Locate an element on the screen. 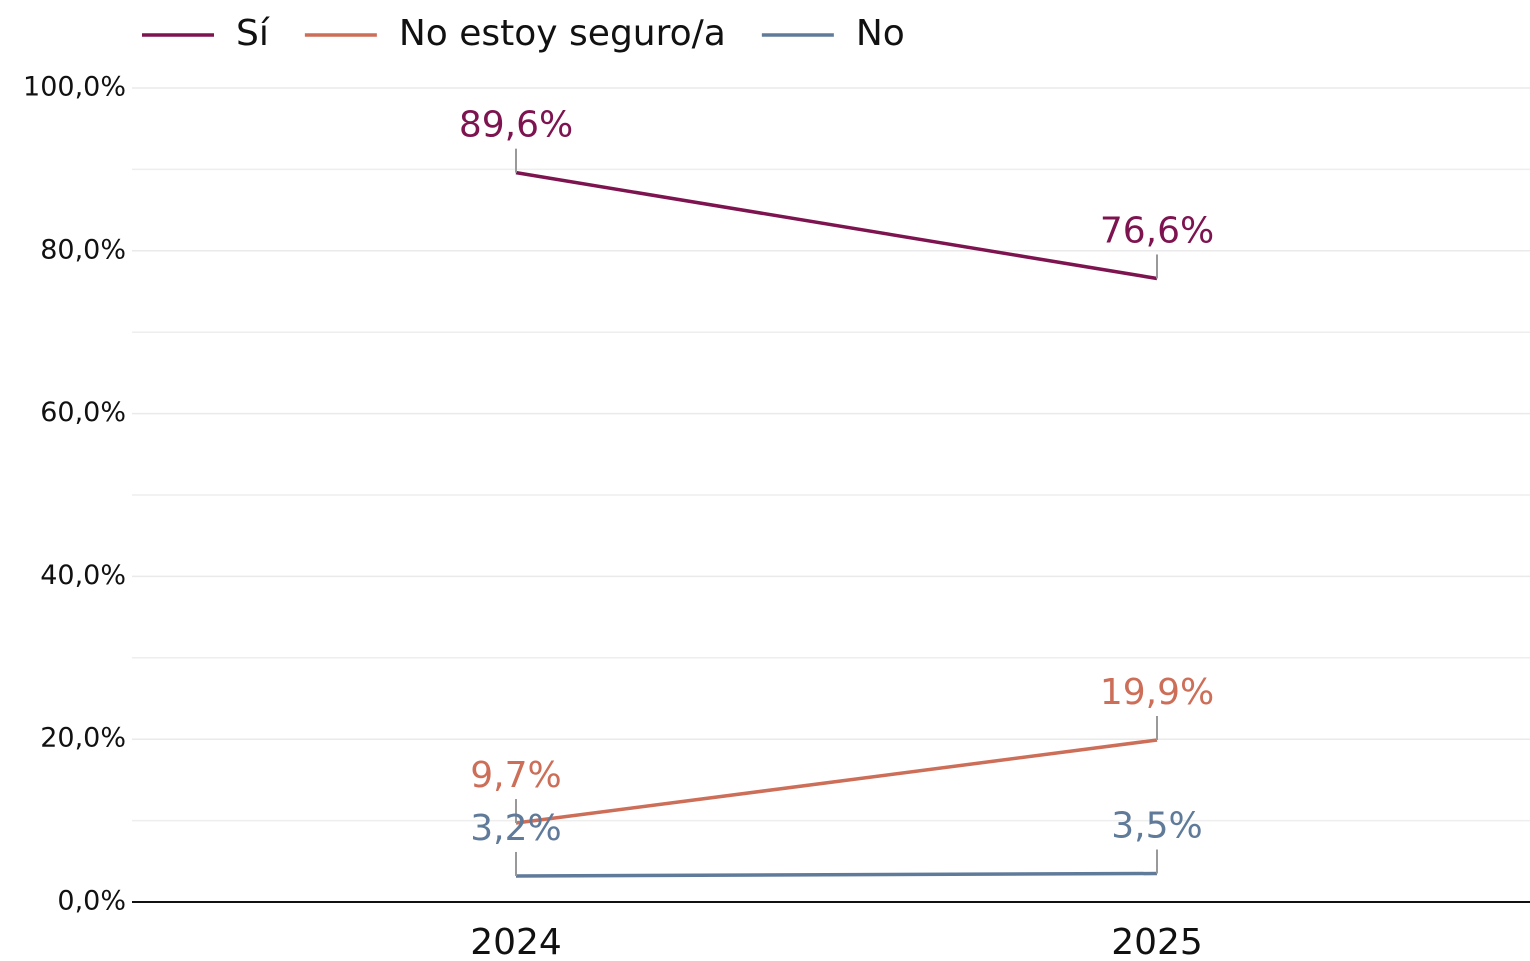 The height and width of the screenshot is (961, 1530). legend-label: No estoy seguro/a is located at coordinates (562, 33).